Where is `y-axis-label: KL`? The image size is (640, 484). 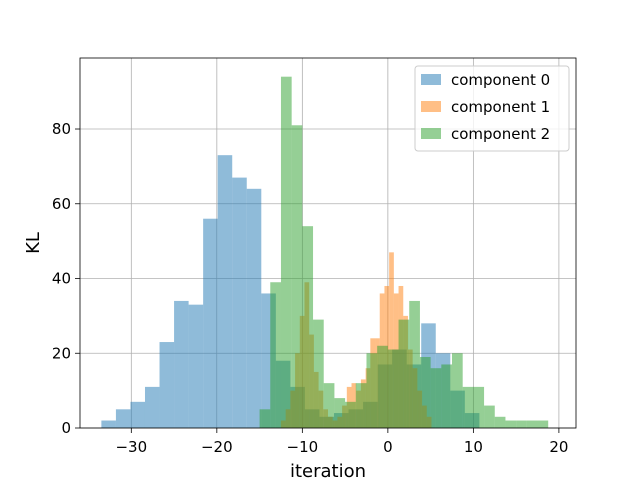
y-axis-label: KL is located at coordinates (33, 243).